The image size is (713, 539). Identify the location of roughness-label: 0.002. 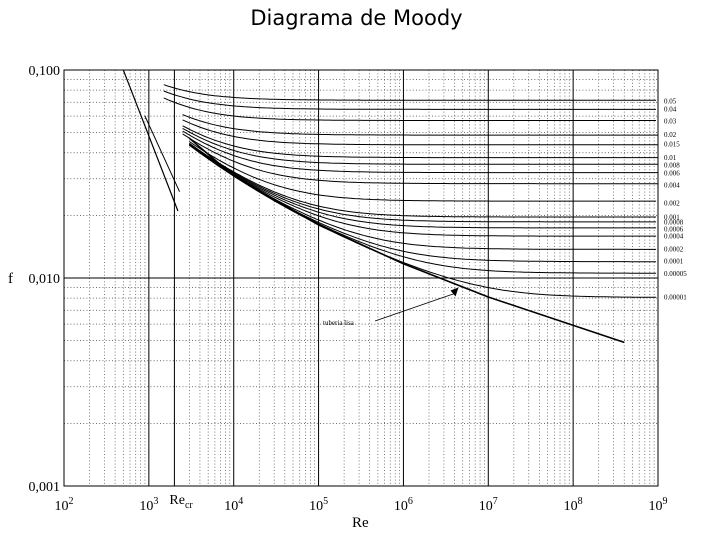
(672, 203).